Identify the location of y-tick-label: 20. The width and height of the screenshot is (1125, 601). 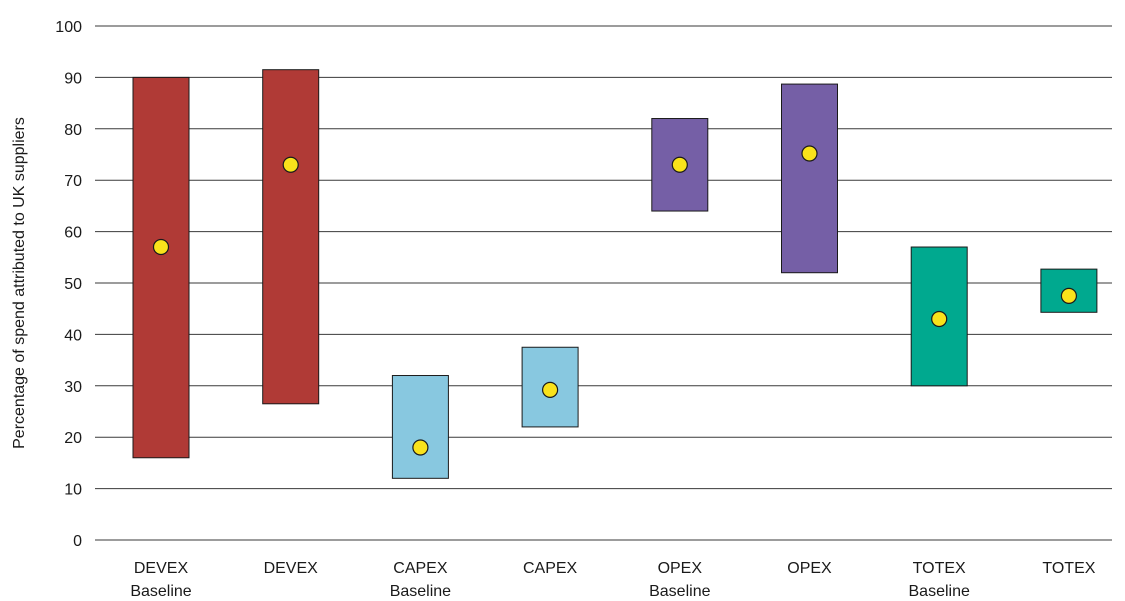
(73, 438).